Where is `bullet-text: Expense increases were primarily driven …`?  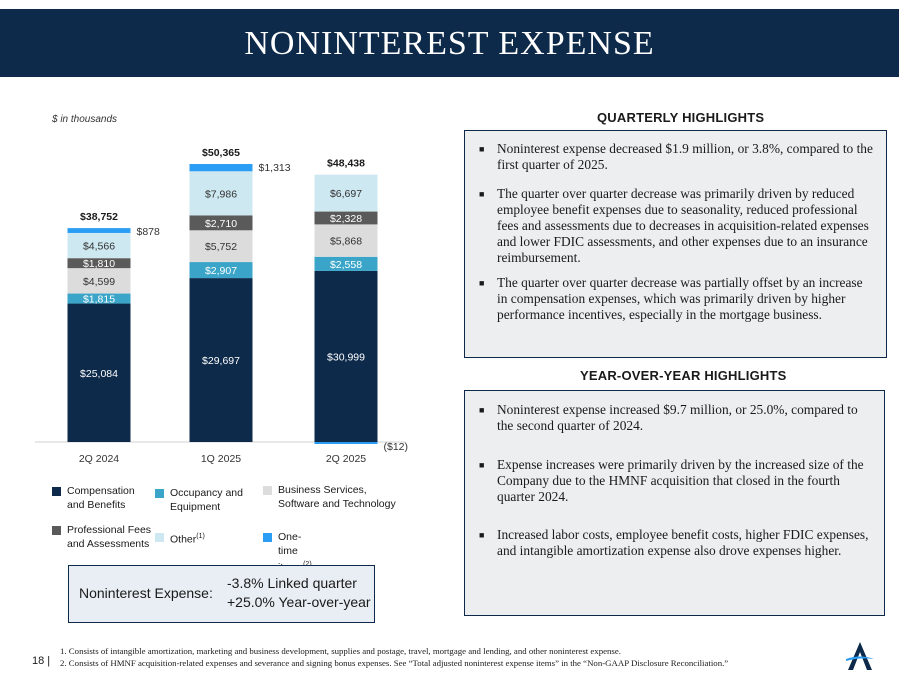 bullet-text: Expense increases were primarily driven … is located at coordinates (680, 480).